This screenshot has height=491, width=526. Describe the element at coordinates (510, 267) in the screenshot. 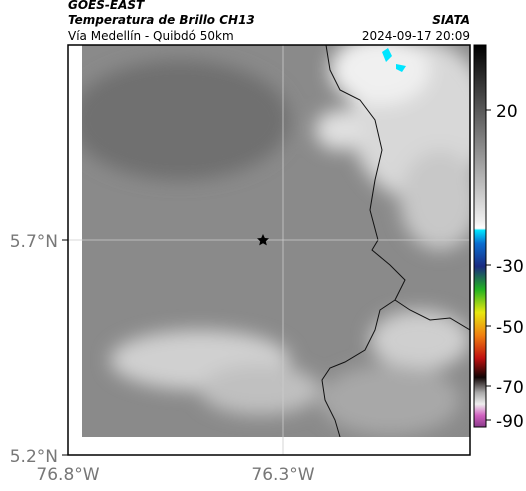

I see `colorbar-label: -30` at that location.